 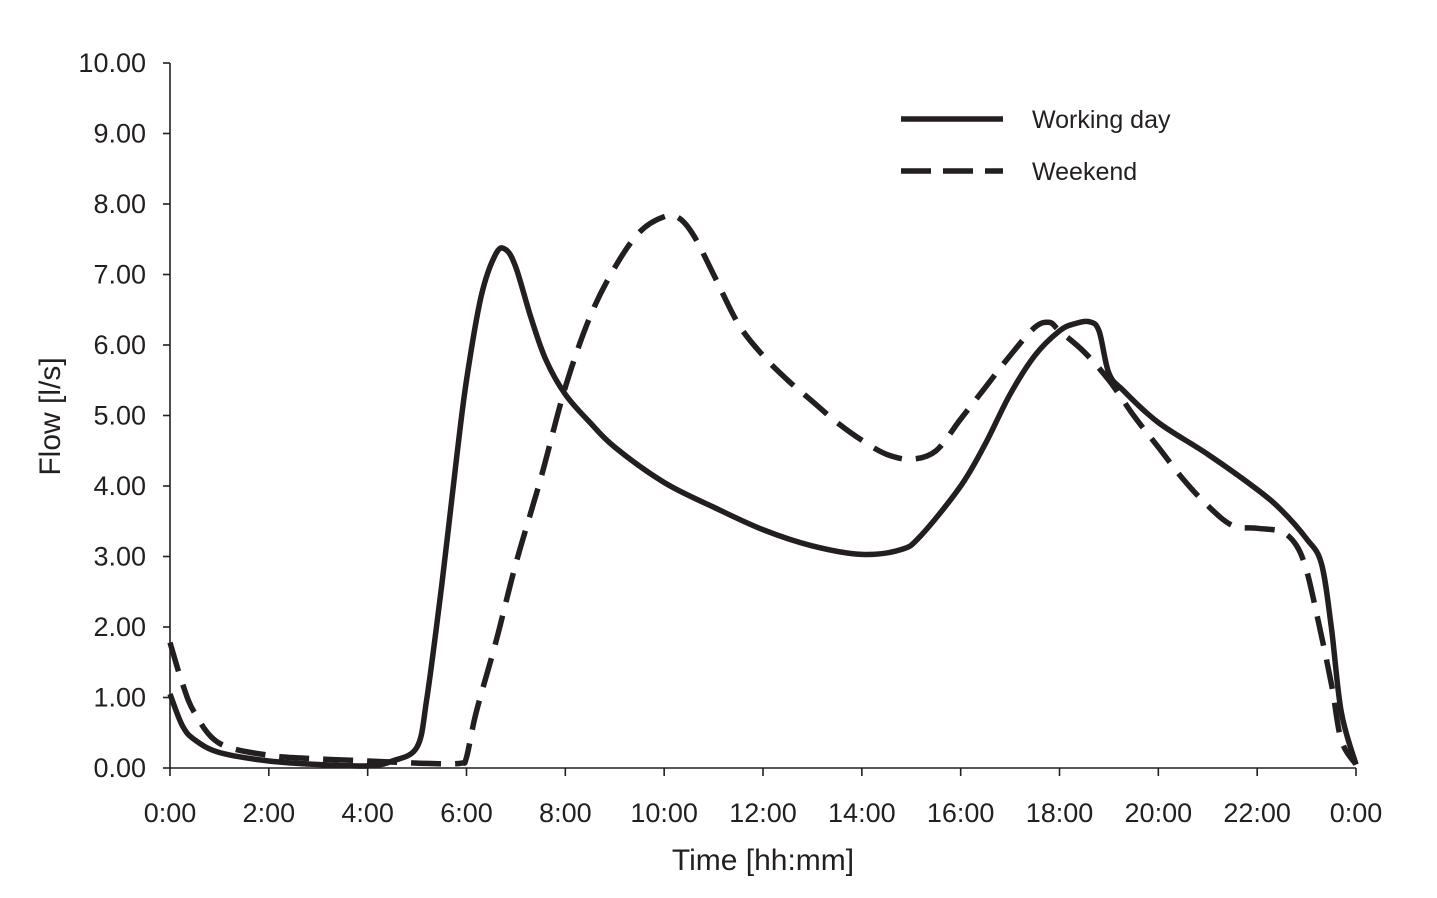 What do you see at coordinates (119, 486) in the screenshot?
I see `y-tick-label: 4.00` at bounding box center [119, 486].